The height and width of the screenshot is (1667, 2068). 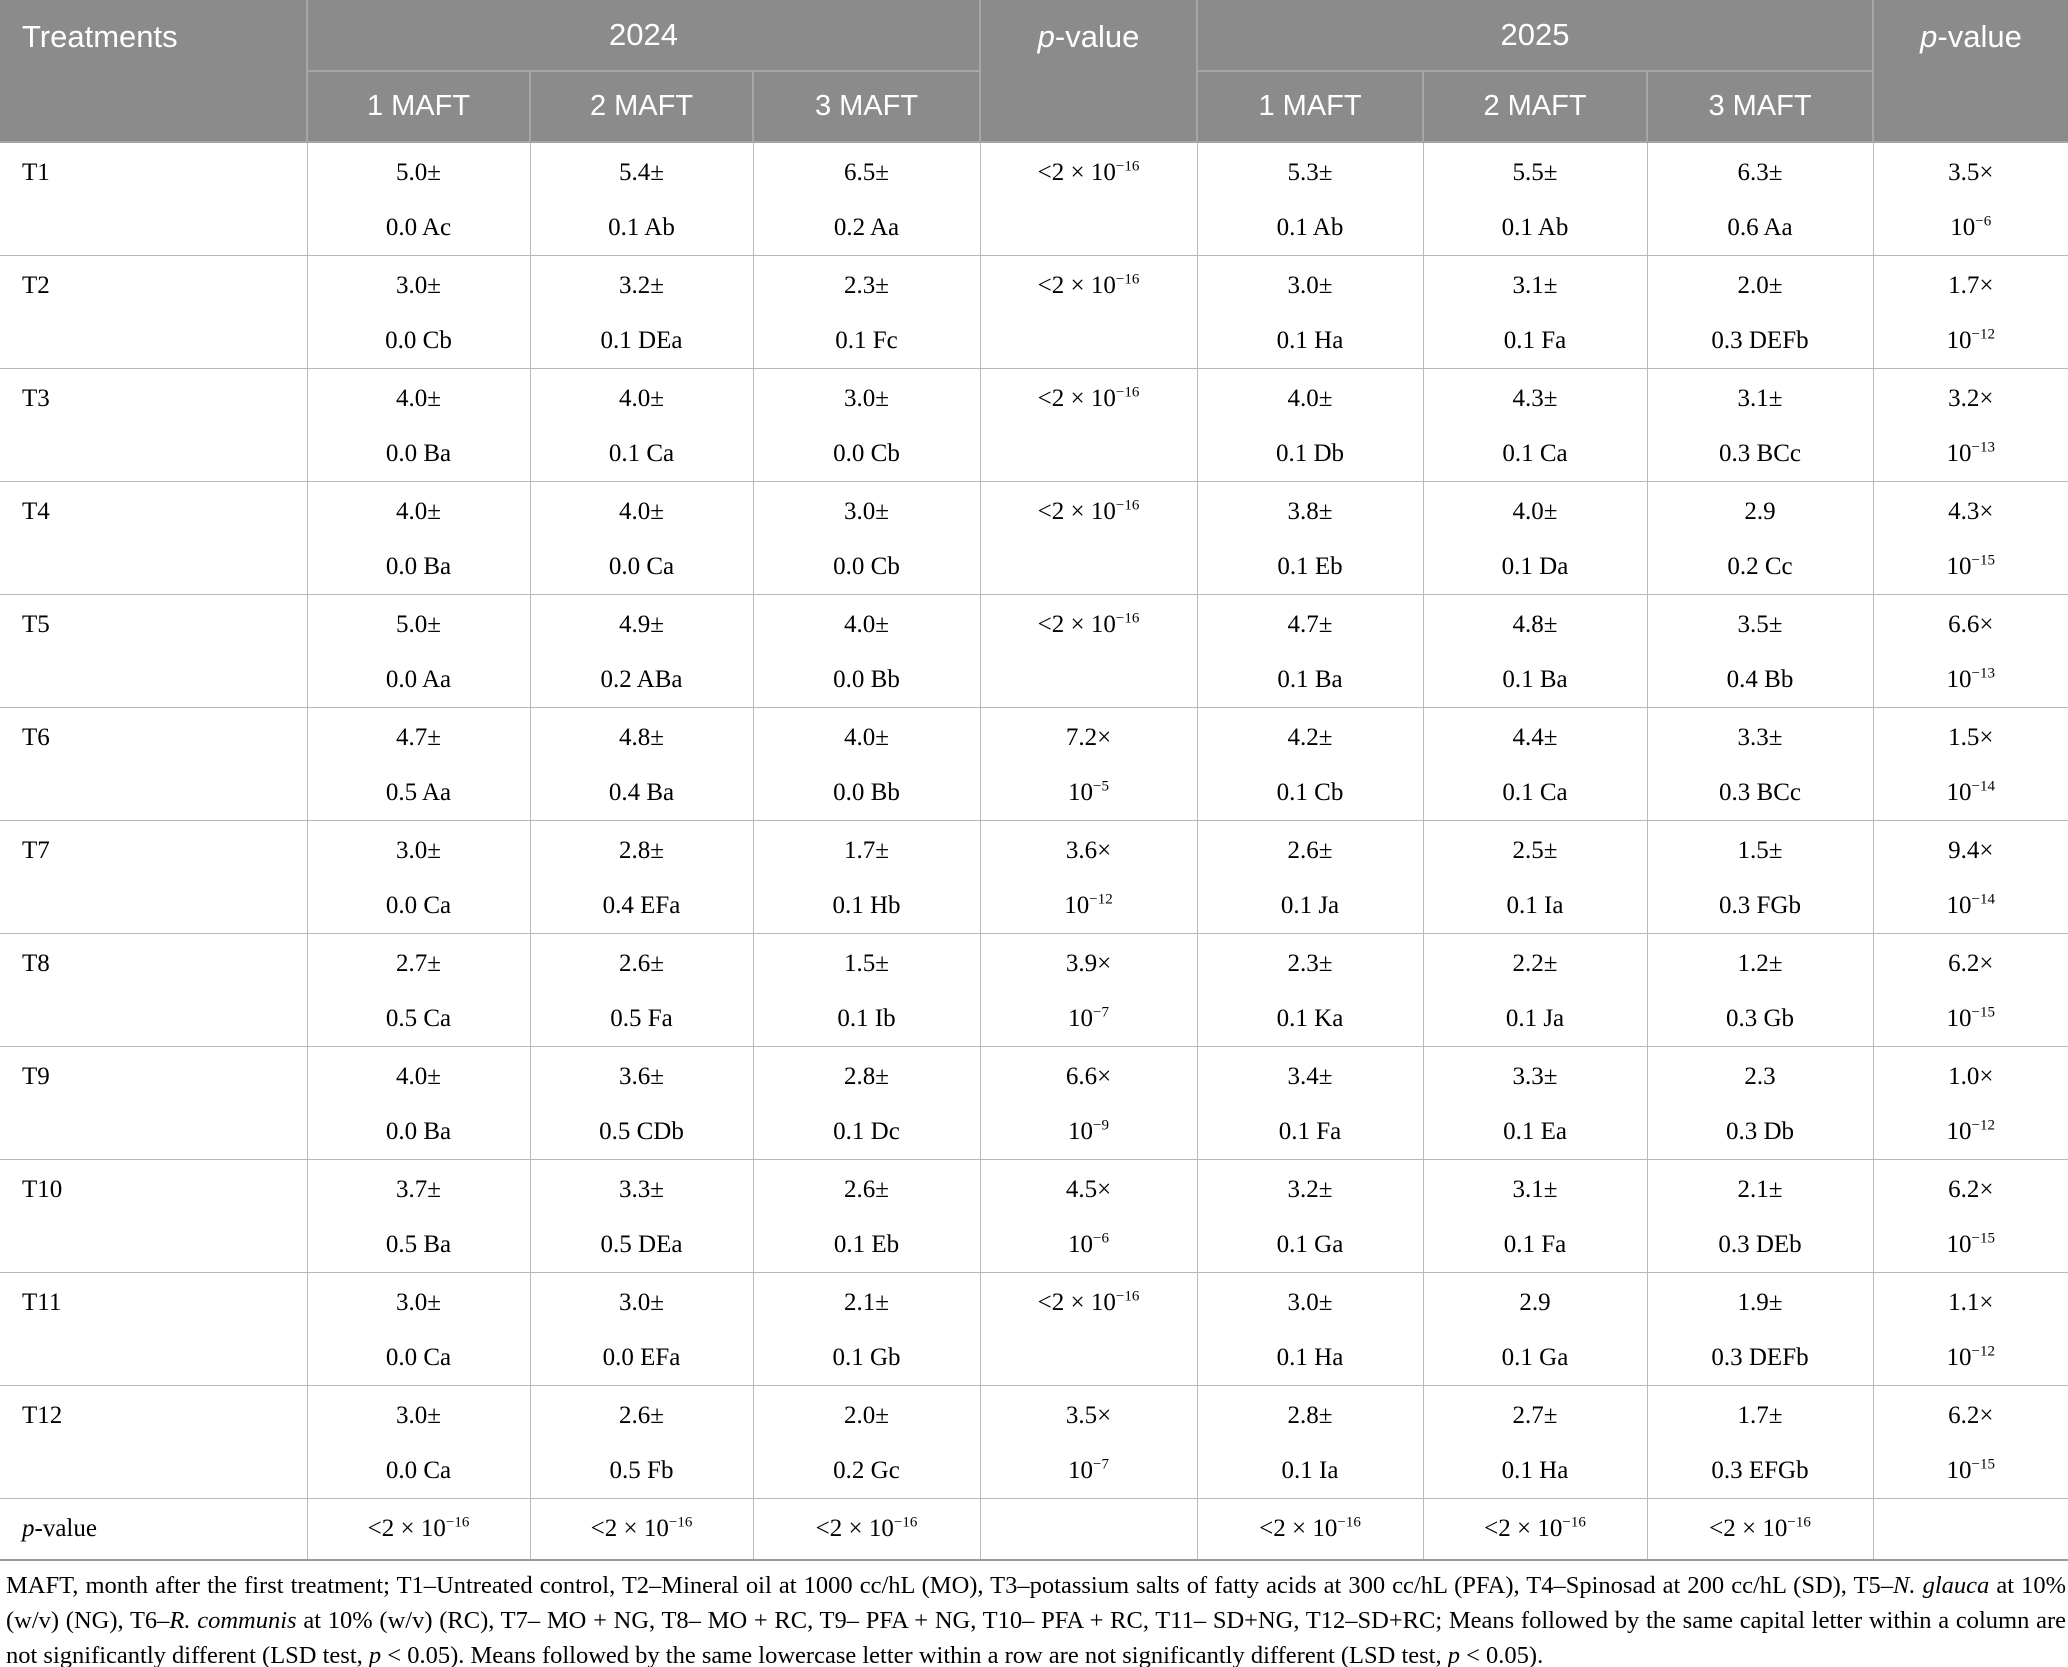 I want to click on table-cell: 9.4× 10−14, so click(x=1970, y=876).